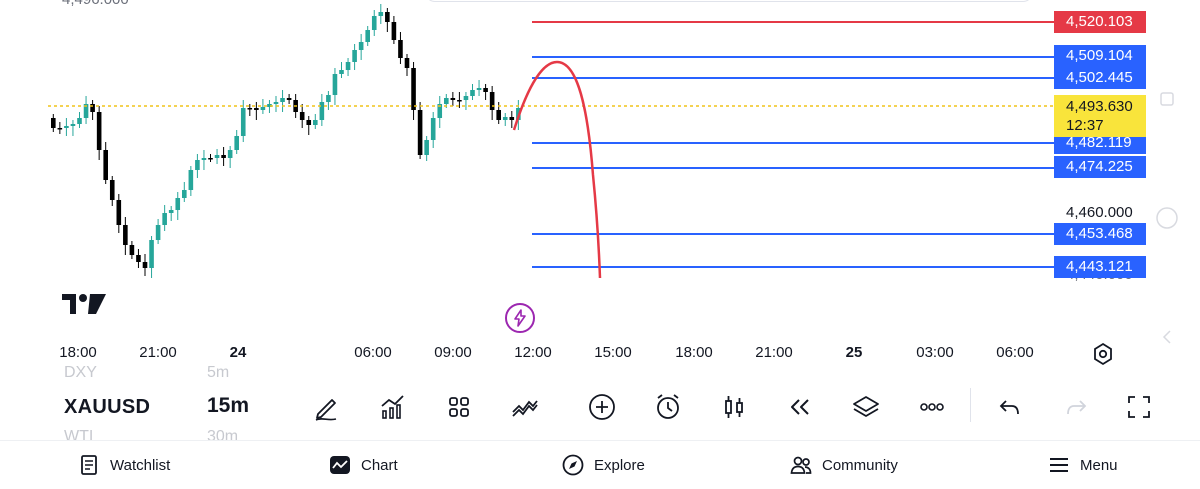 The image size is (1200, 489). What do you see at coordinates (95, 4) in the screenshot?
I see `axis-price-top: 4,496.000` at bounding box center [95, 4].